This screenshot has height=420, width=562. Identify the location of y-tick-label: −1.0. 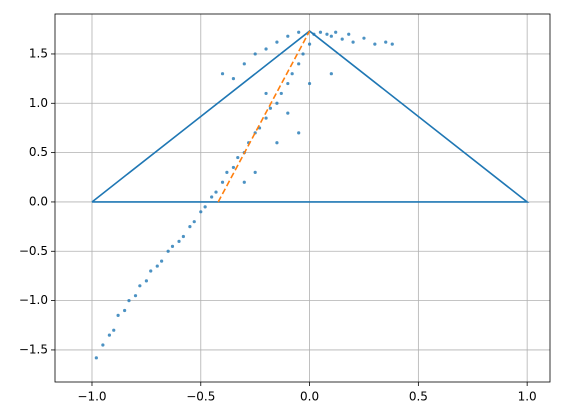
(33, 300).